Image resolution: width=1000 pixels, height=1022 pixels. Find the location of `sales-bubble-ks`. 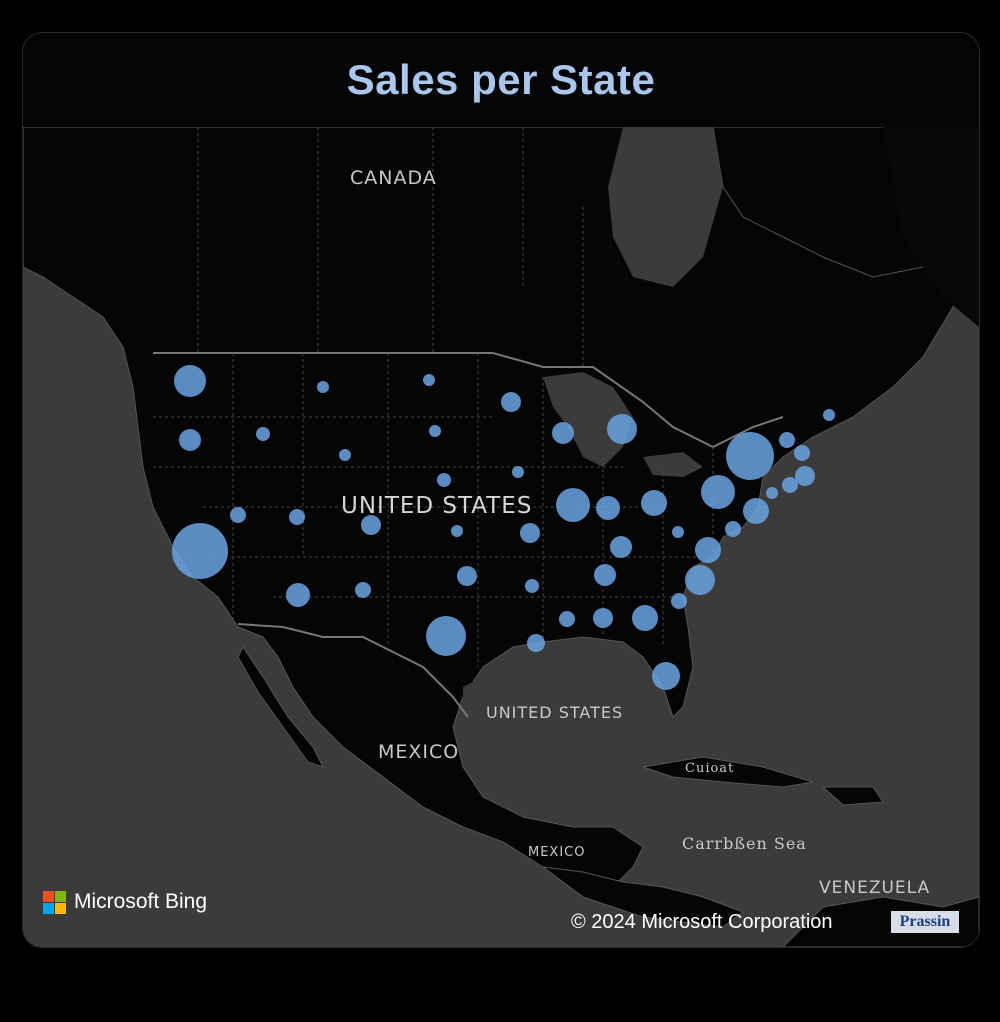

sales-bubble-ks is located at coordinates (457, 531).